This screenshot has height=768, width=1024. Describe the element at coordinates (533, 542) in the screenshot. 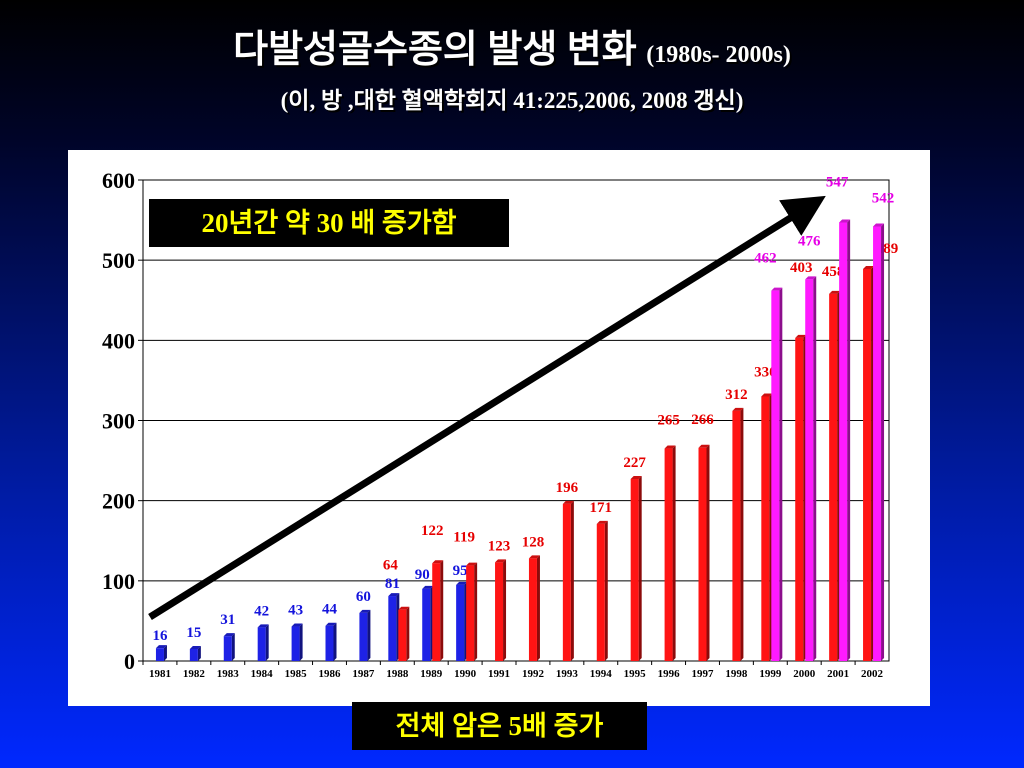

I see `data-label: 128` at that location.